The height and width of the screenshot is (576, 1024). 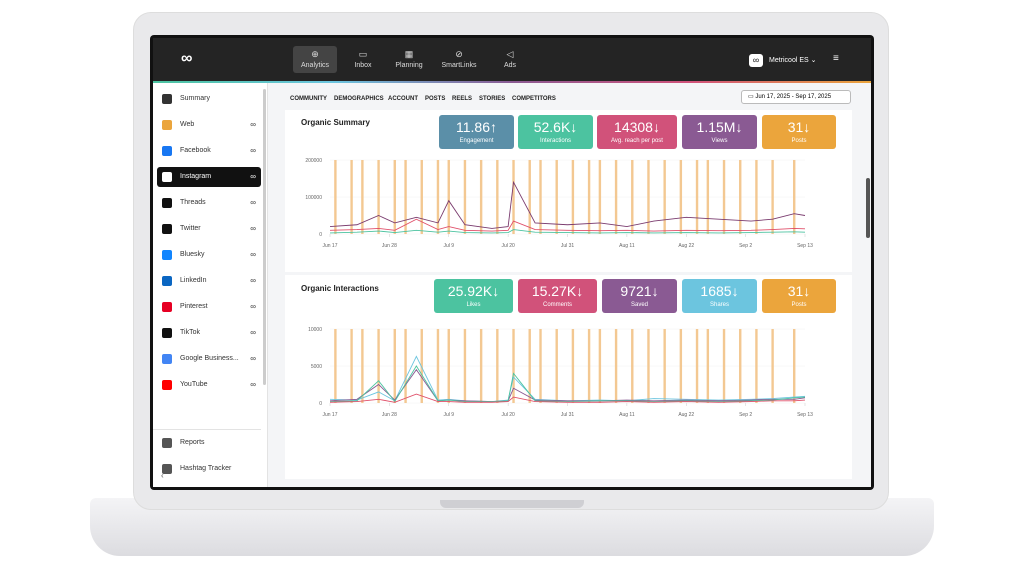 What do you see at coordinates (209, 177) in the screenshot?
I see `sidebar-item: Instagram ∞` at bounding box center [209, 177].